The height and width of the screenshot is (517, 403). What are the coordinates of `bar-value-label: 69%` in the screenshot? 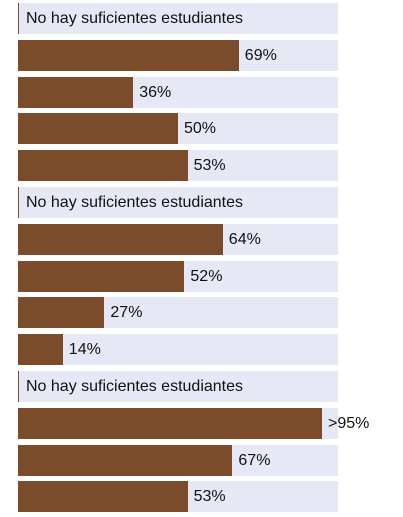 It's located at (260, 55).